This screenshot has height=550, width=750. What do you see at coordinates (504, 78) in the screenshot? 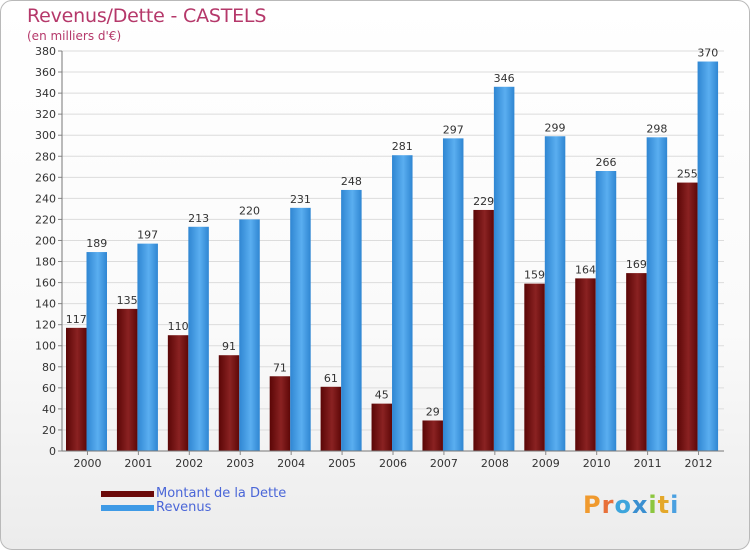
I see `data-label-revenue: 346` at bounding box center [504, 78].